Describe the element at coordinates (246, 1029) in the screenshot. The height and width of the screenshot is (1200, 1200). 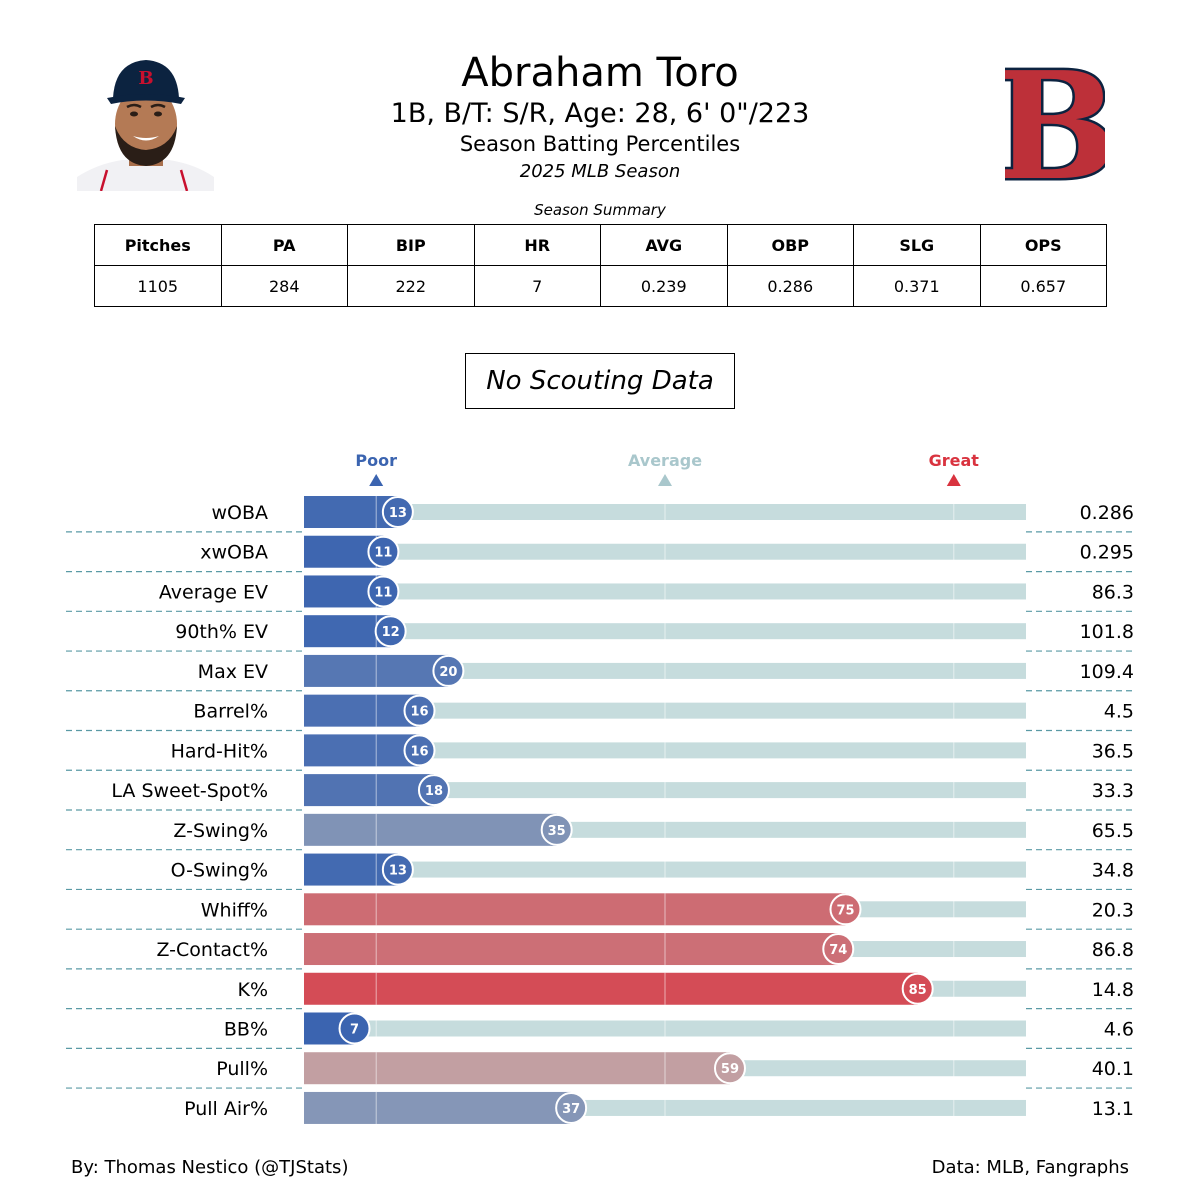
I see `stat-label: BB%` at that location.